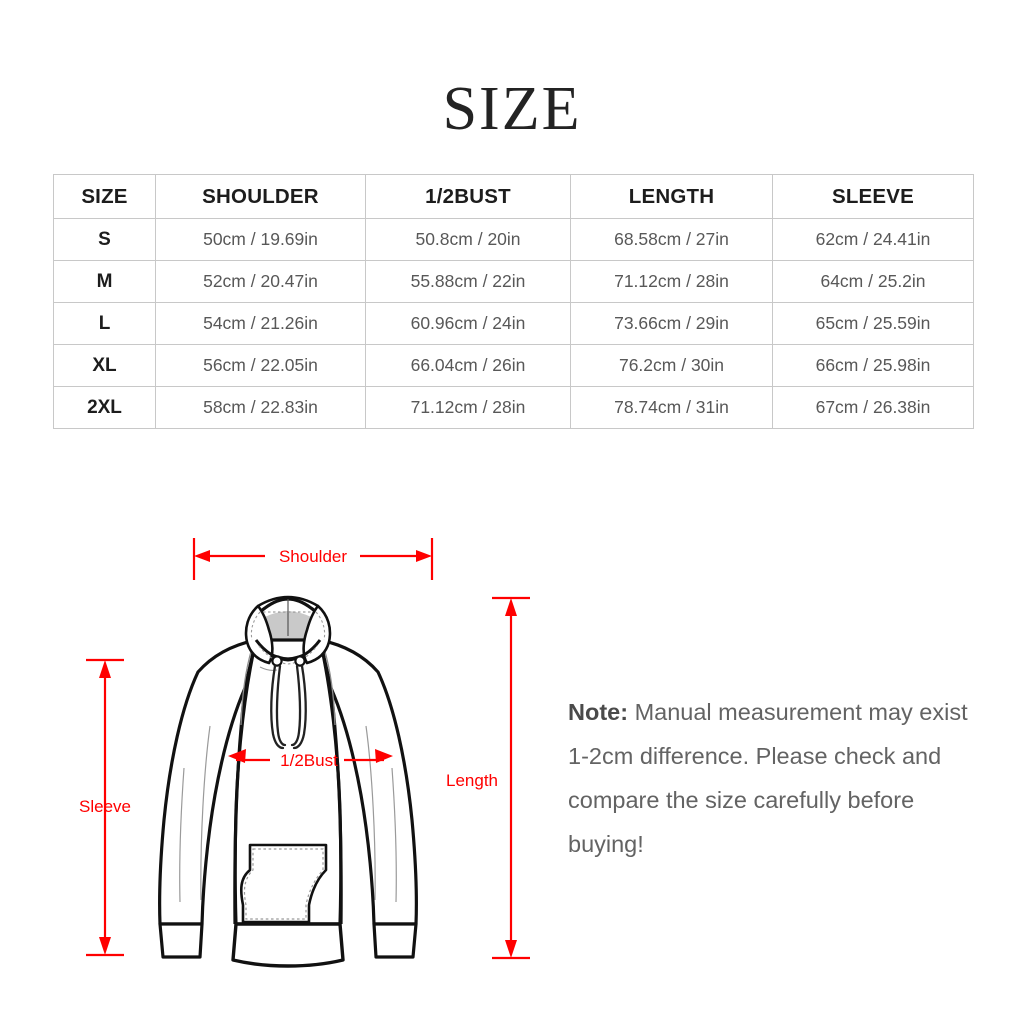 The image size is (1024, 1024). Describe the element at coordinates (260, 196) in the screenshot. I see `column-header-shoulder: SHOULDER` at that location.